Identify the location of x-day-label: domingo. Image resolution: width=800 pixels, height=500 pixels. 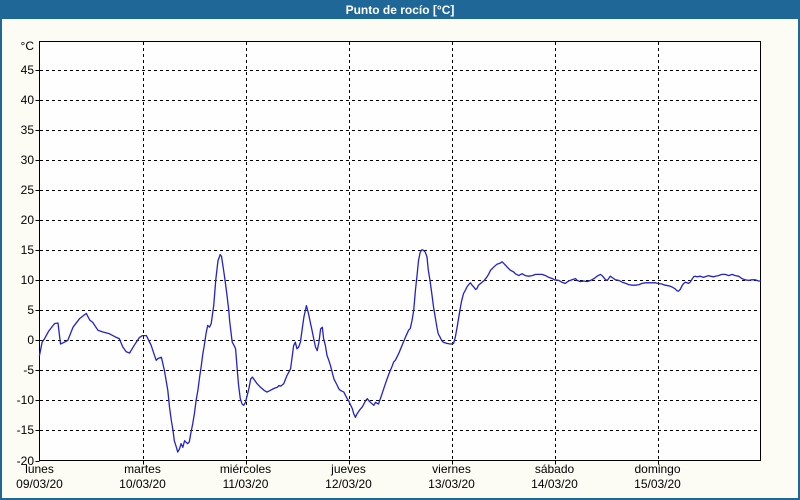
(657, 469).